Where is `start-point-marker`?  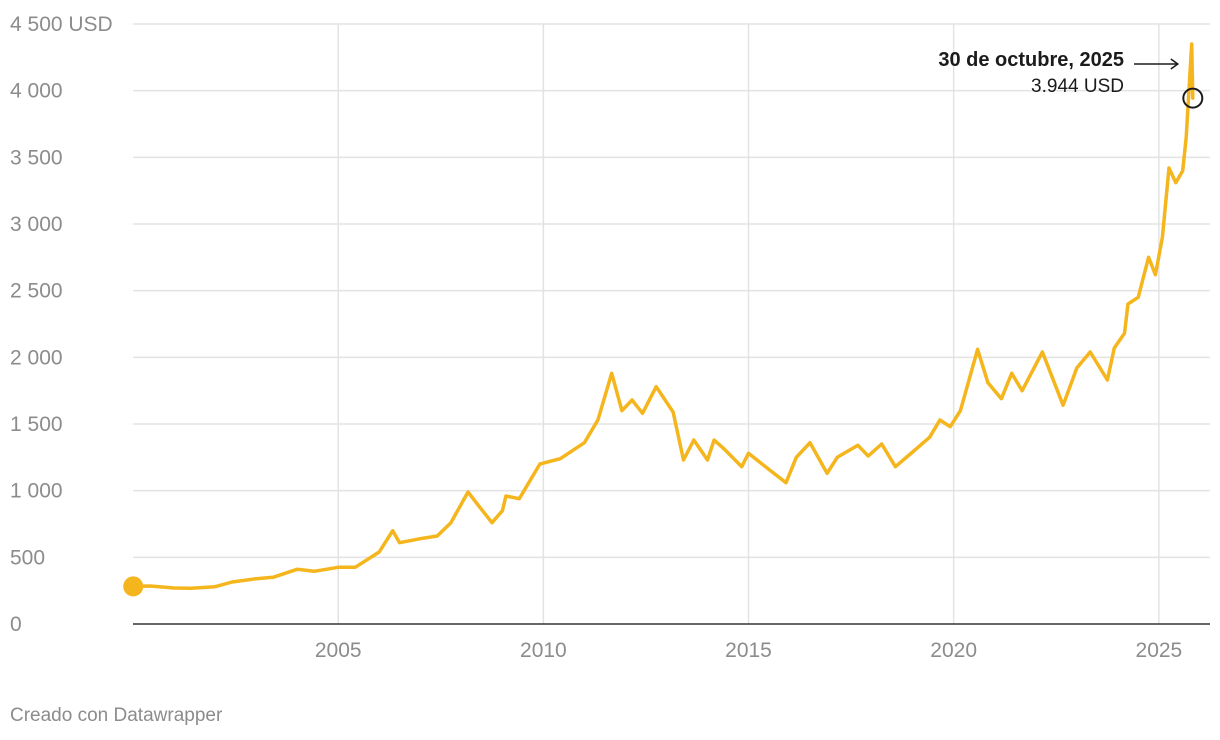 start-point-marker is located at coordinates (133, 586).